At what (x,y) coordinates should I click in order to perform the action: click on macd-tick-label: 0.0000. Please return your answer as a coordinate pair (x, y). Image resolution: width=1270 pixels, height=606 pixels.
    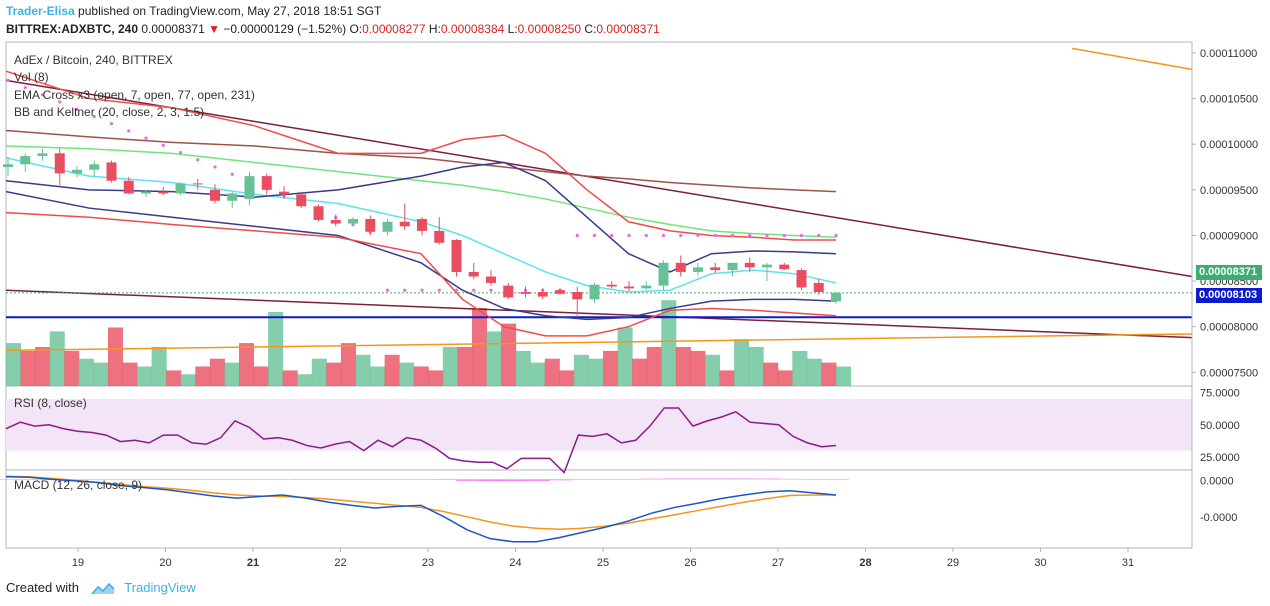
    Looking at the image, I should click on (1217, 481).